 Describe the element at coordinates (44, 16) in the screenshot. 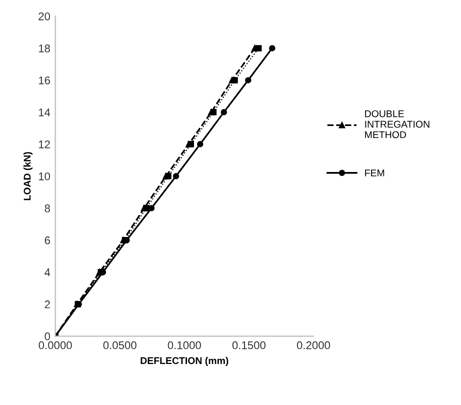

I see `y-tick-label: 20` at that location.